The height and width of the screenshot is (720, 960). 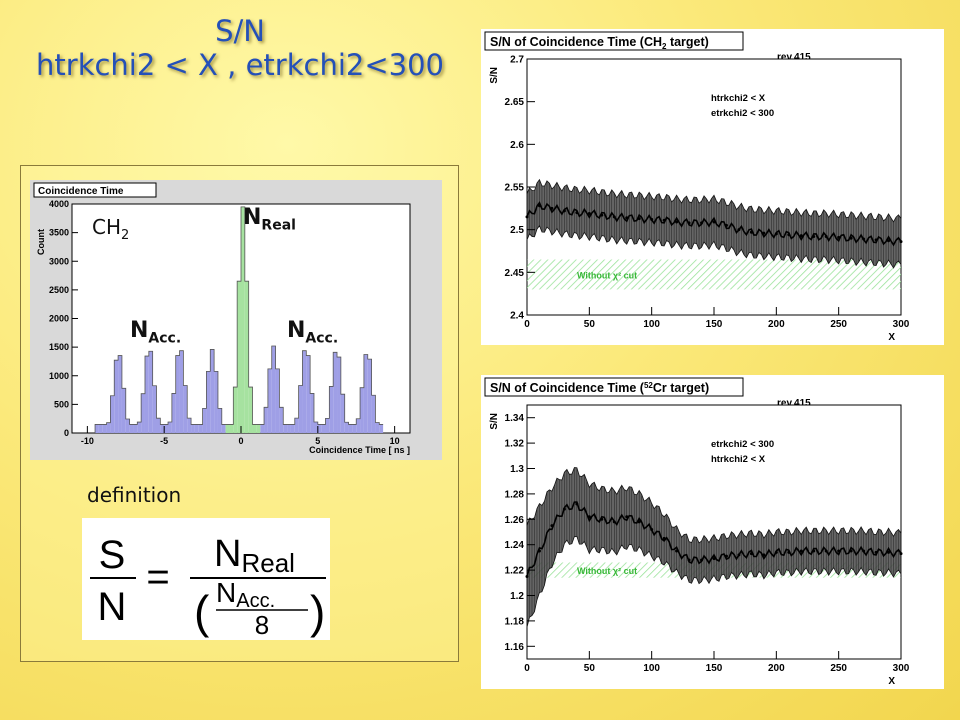 What do you see at coordinates (61, 404) in the screenshot?
I see `hist-ytick-label: 500` at bounding box center [61, 404].